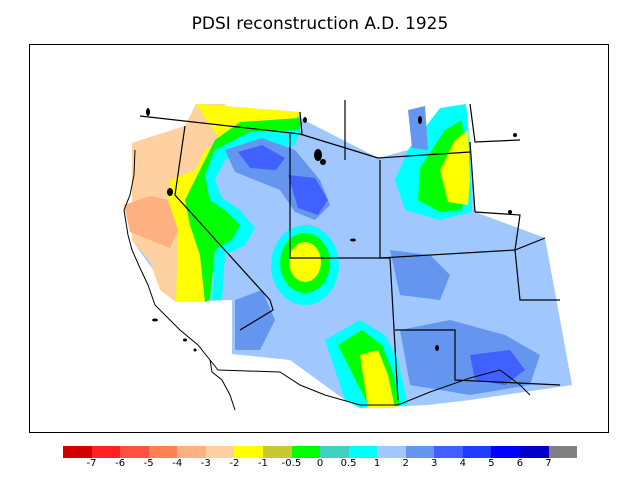 The width and height of the screenshot is (640, 480). What do you see at coordinates (434, 463) in the screenshot?
I see `colorbar-tick-label: 3` at bounding box center [434, 463].